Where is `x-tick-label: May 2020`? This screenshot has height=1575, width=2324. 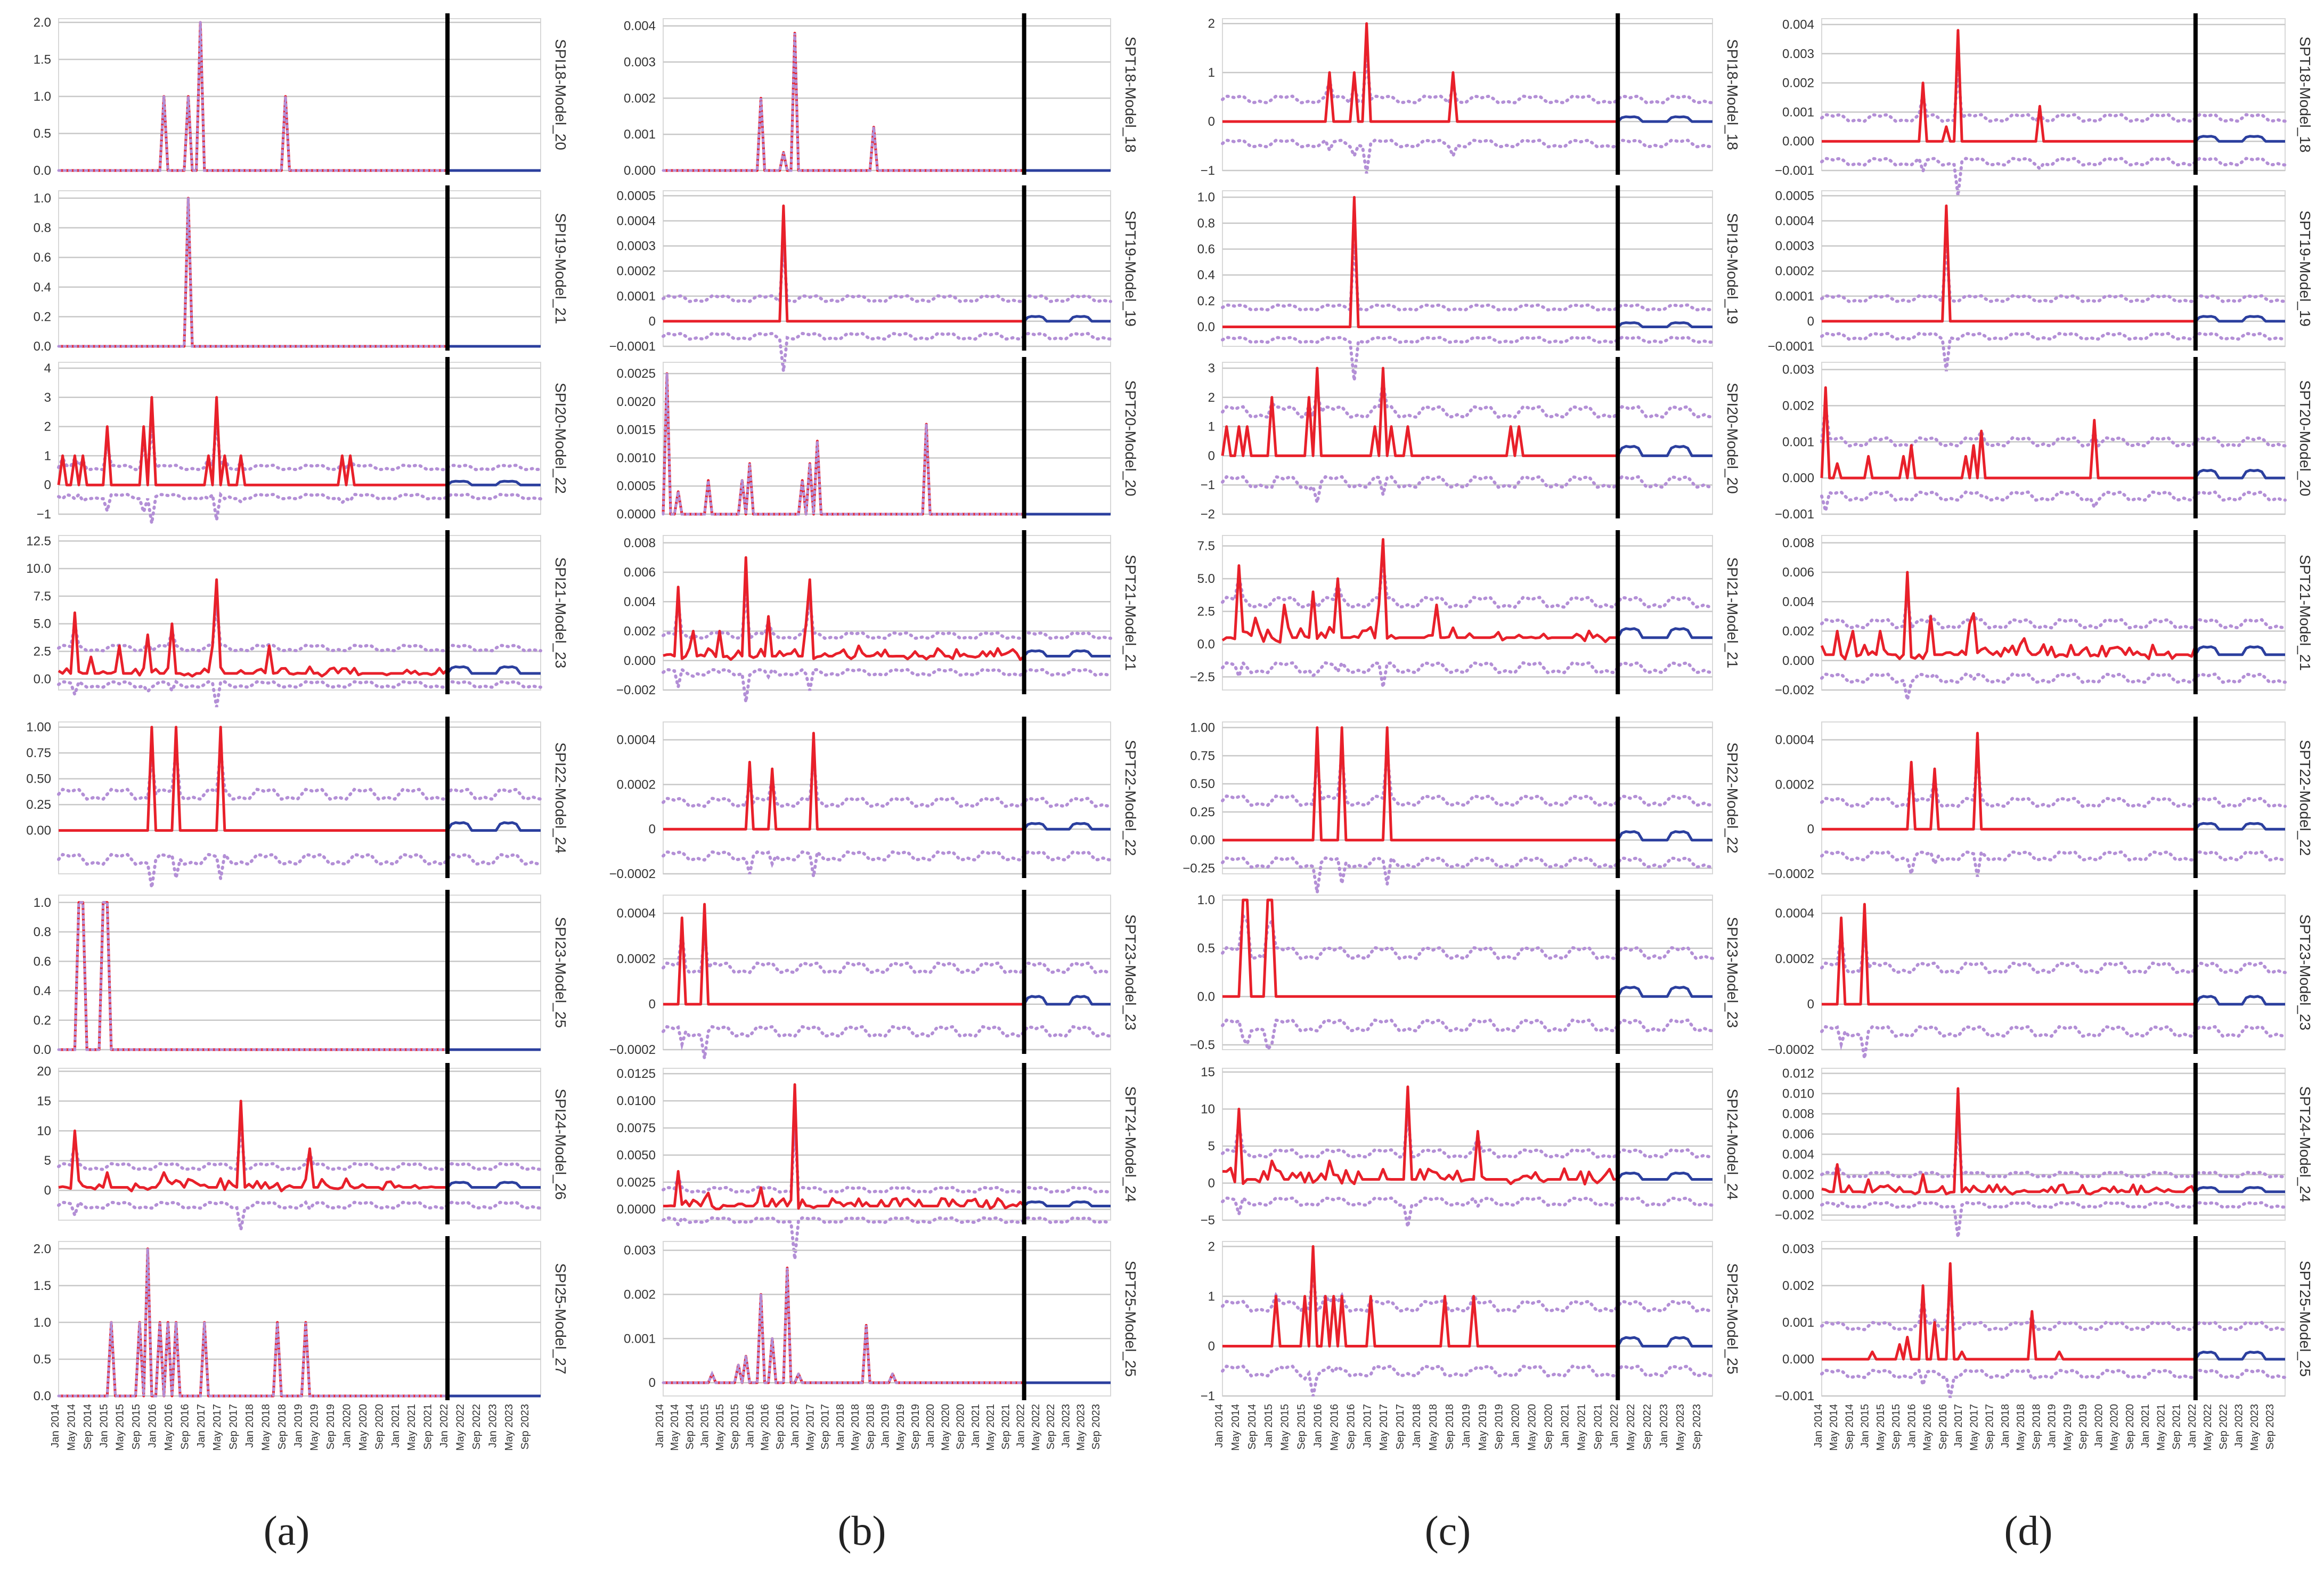
x-tick-label: May 2020 is located at coordinates (363, 1427).